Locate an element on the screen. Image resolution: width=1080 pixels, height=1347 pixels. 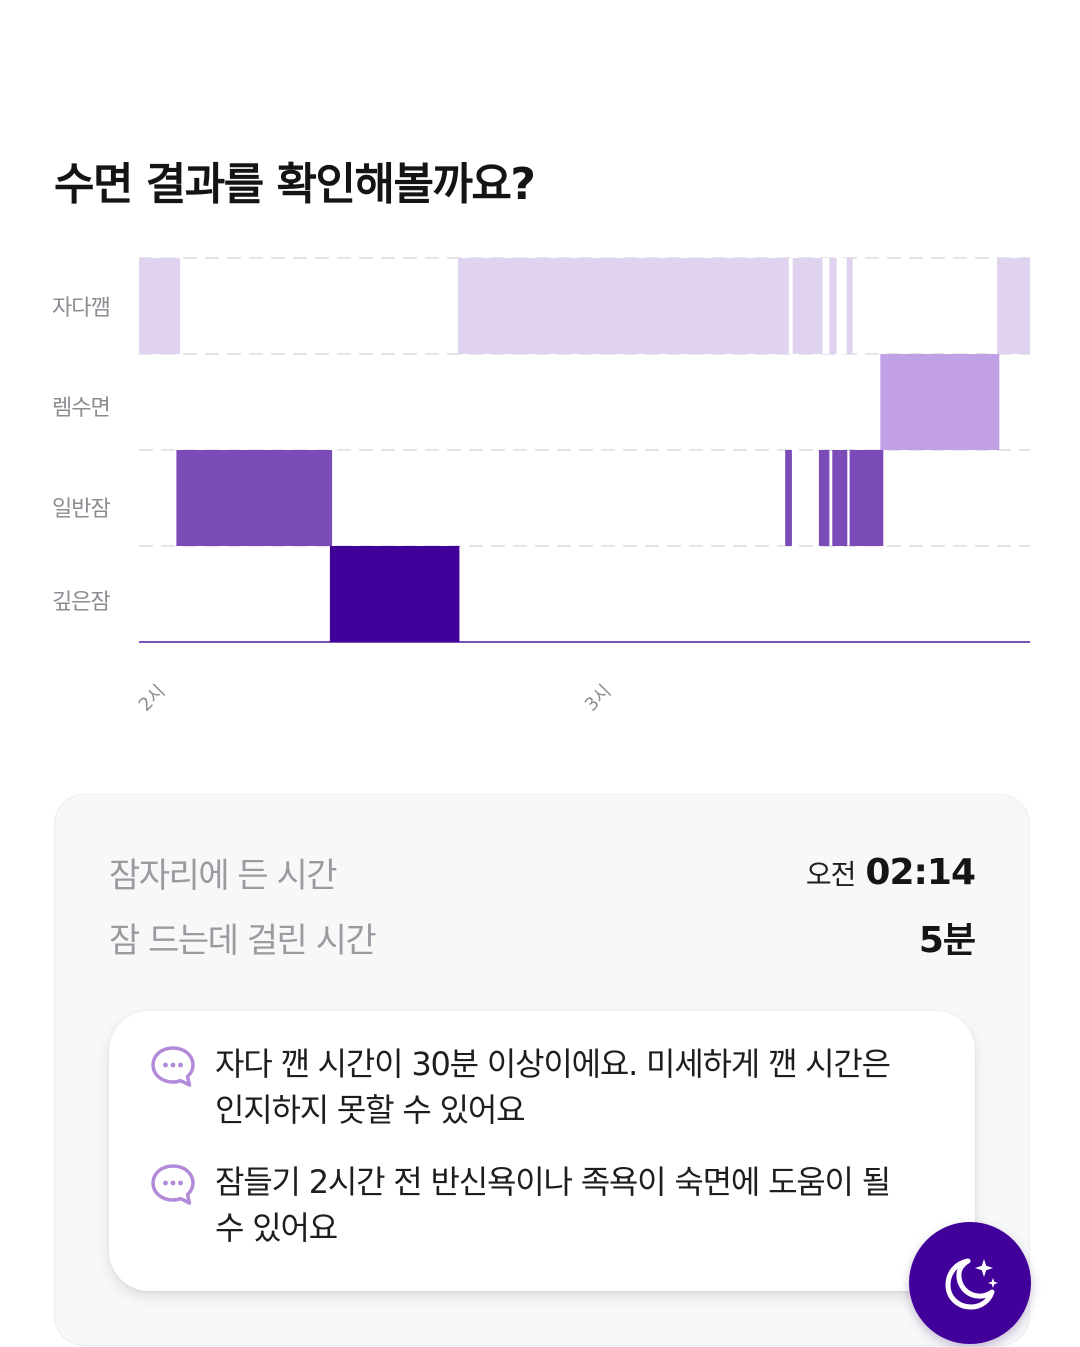
tip-text: 잠들기 2시간 전 반신욕이나 족욕이 숙면에 도움이 될 수 있어요 is located at coordinates (553, 1205).